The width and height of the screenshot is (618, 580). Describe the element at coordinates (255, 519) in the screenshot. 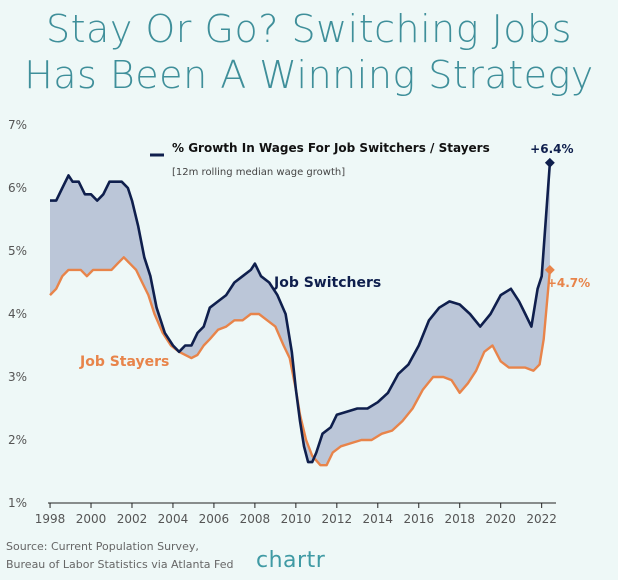

I see `x-tick-label: 2008` at that location.